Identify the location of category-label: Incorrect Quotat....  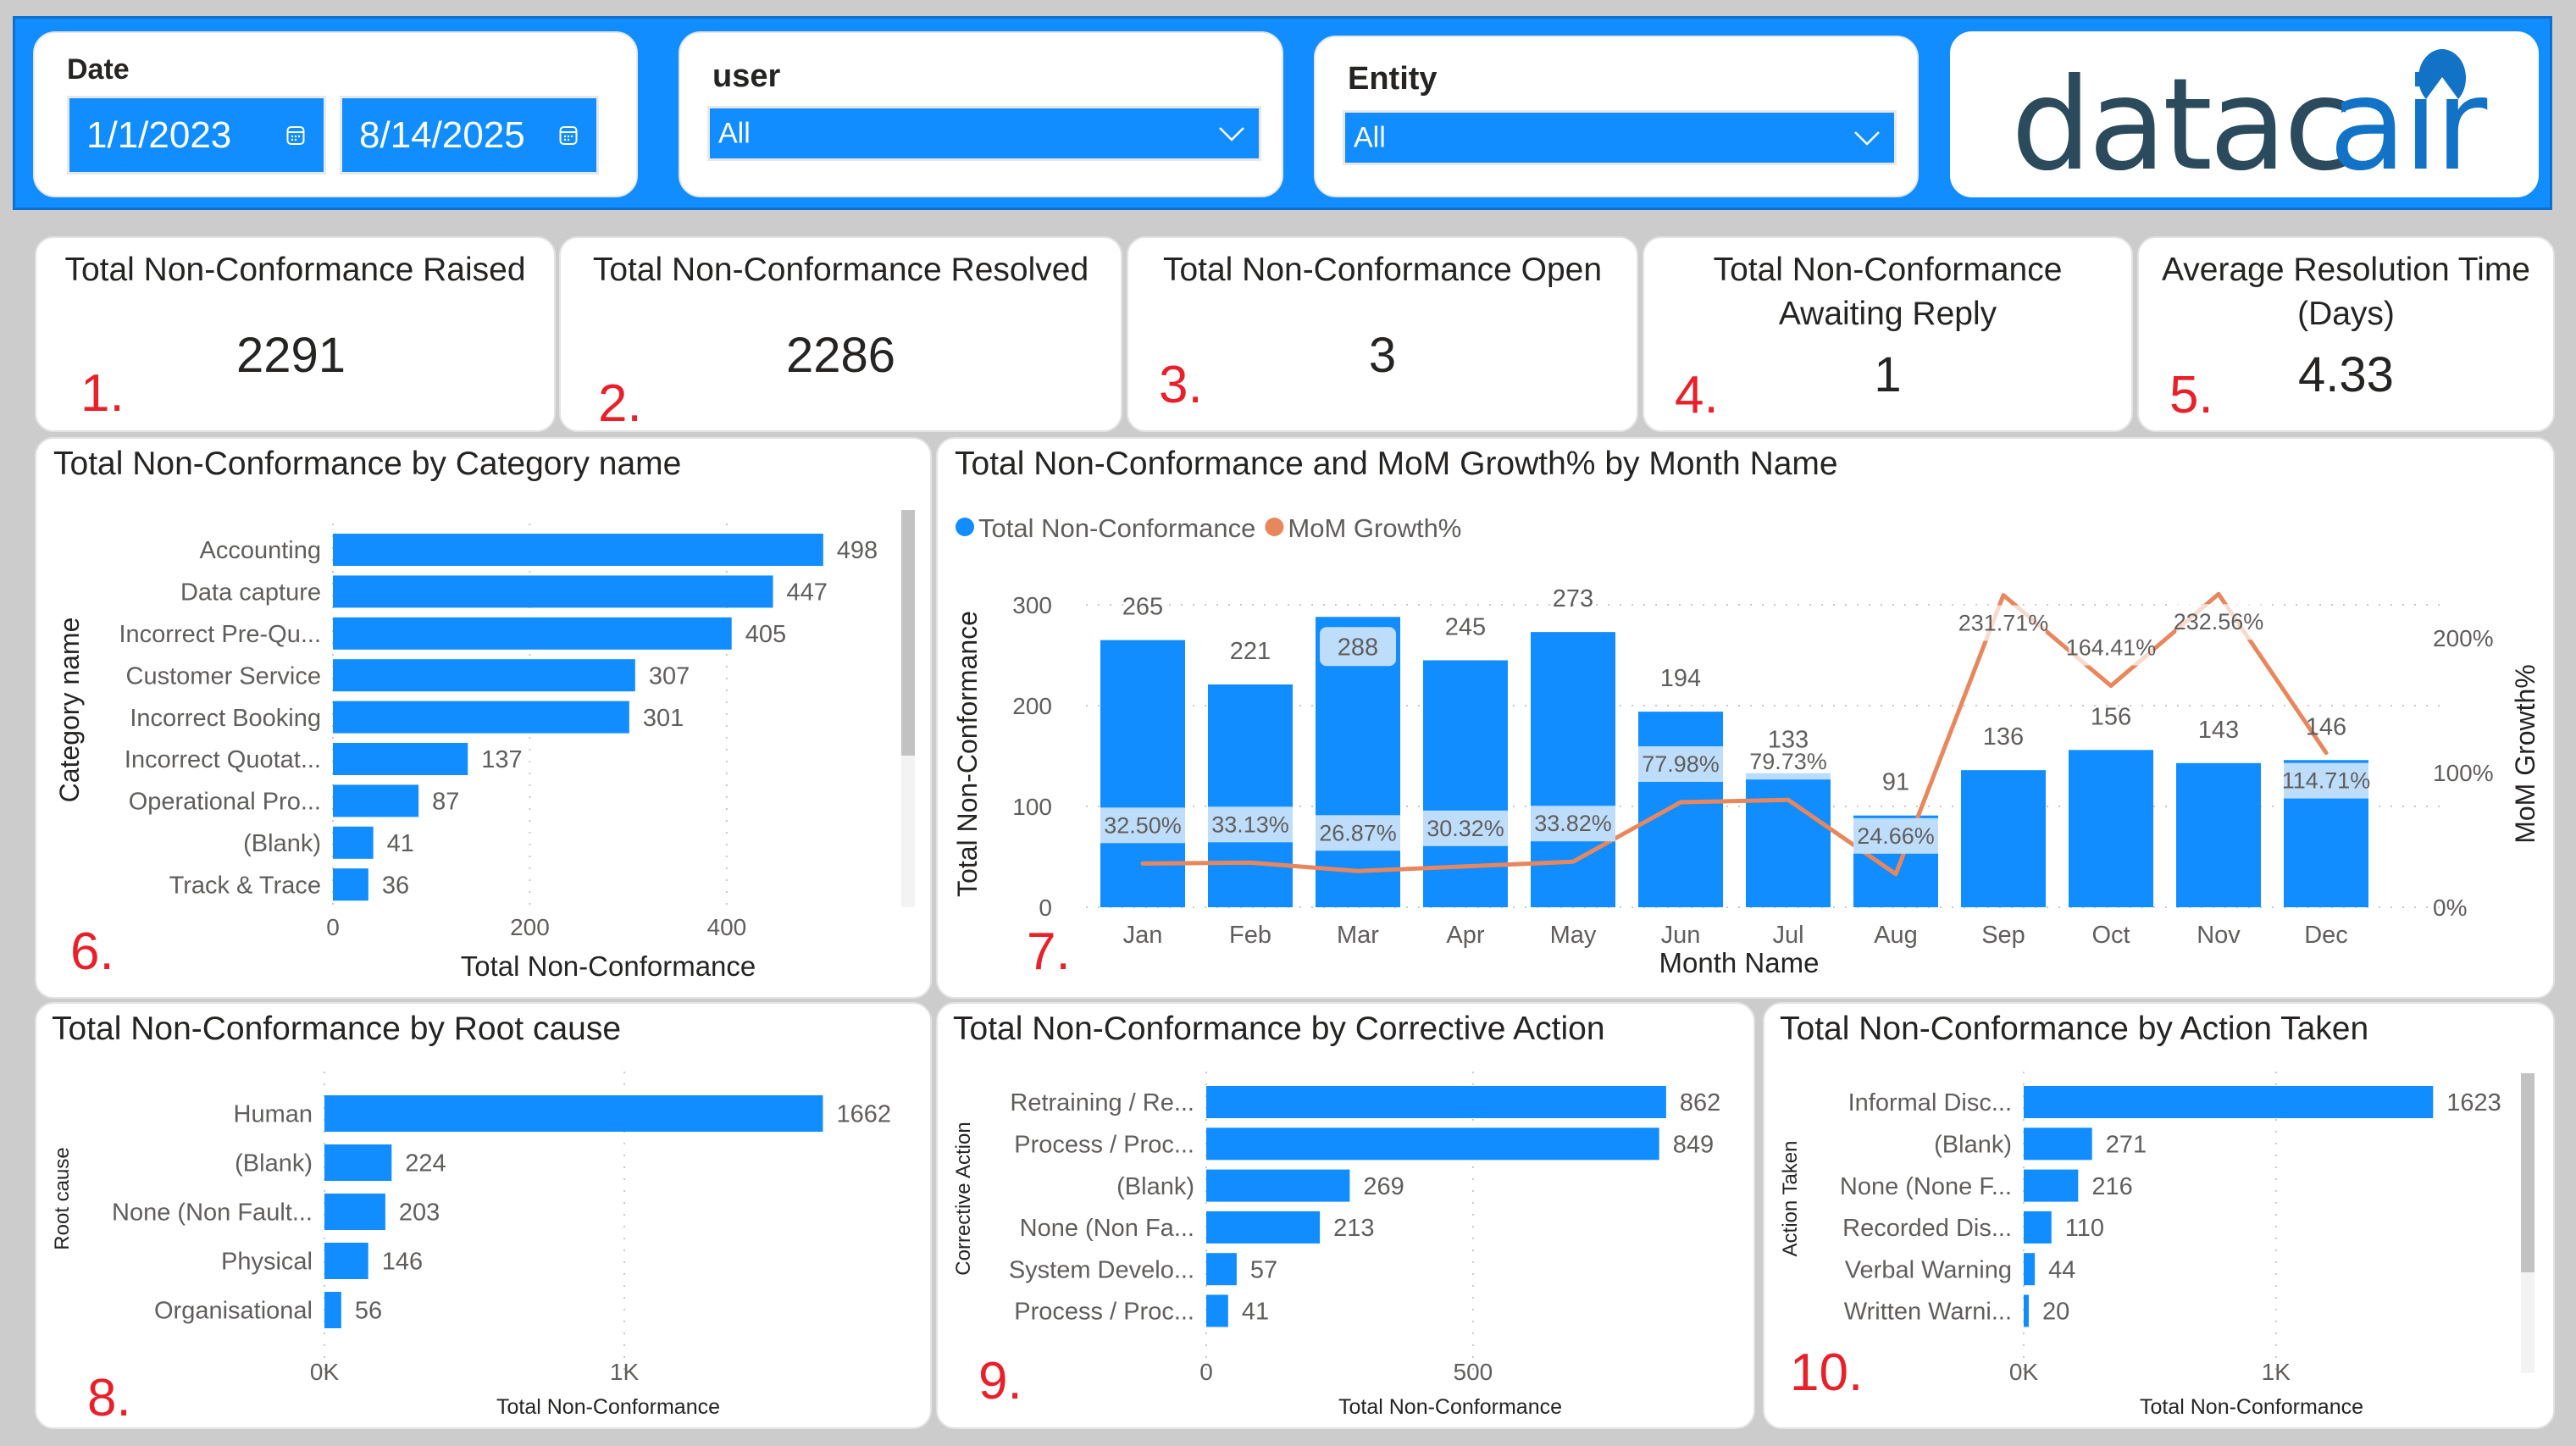
(223, 759).